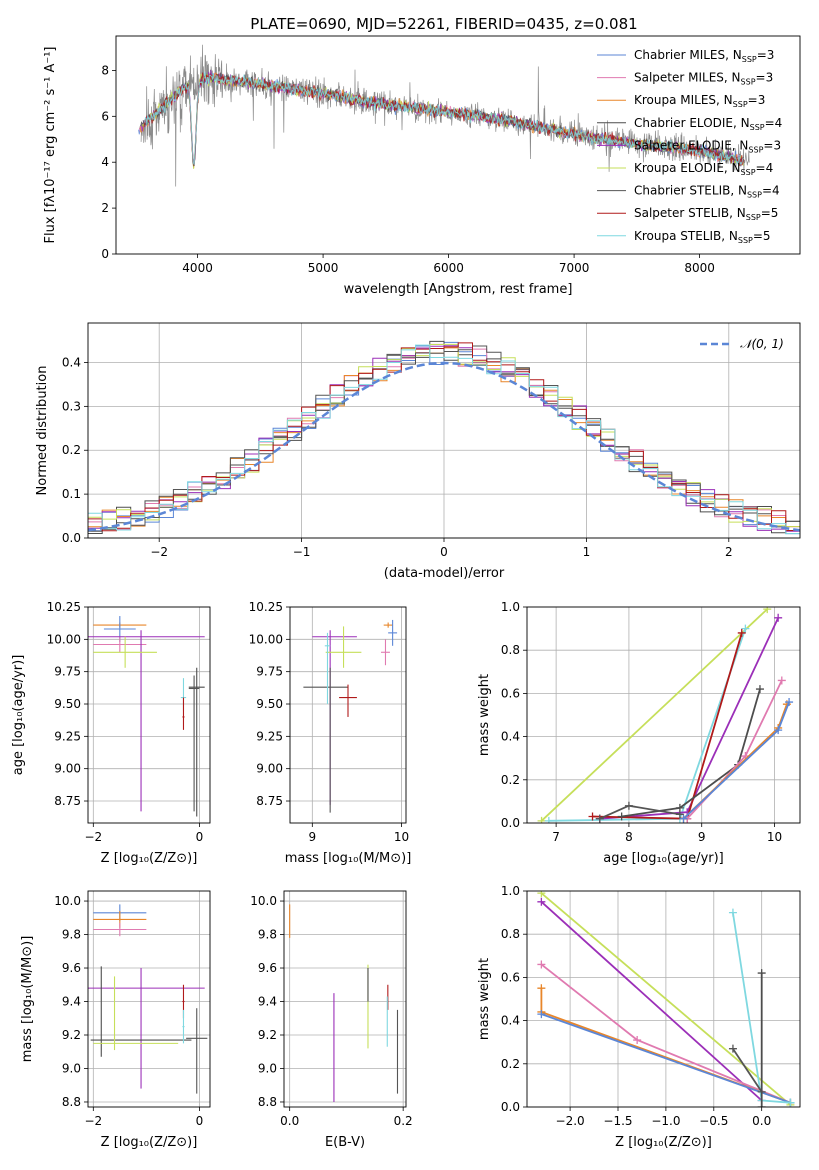 The height and width of the screenshot is (1170, 819). Describe the element at coordinates (27, 999) in the screenshot. I see `y-axis-label: mass [log₁₀(M/M⊙)]` at that location.